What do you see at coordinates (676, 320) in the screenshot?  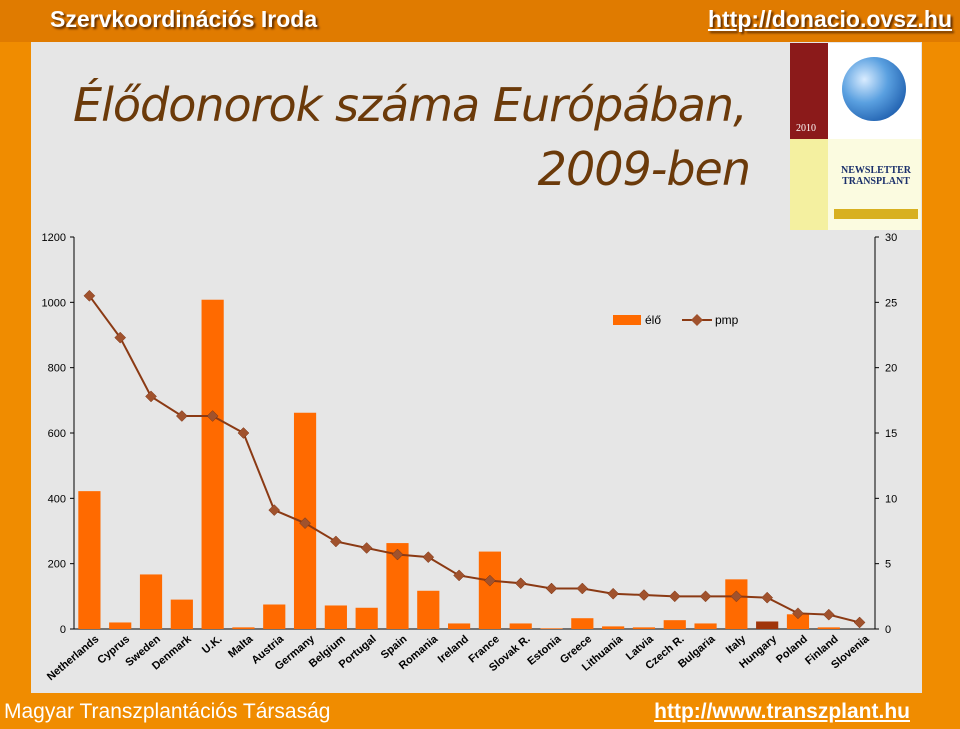 I see `legend: élő pmp` at bounding box center [676, 320].